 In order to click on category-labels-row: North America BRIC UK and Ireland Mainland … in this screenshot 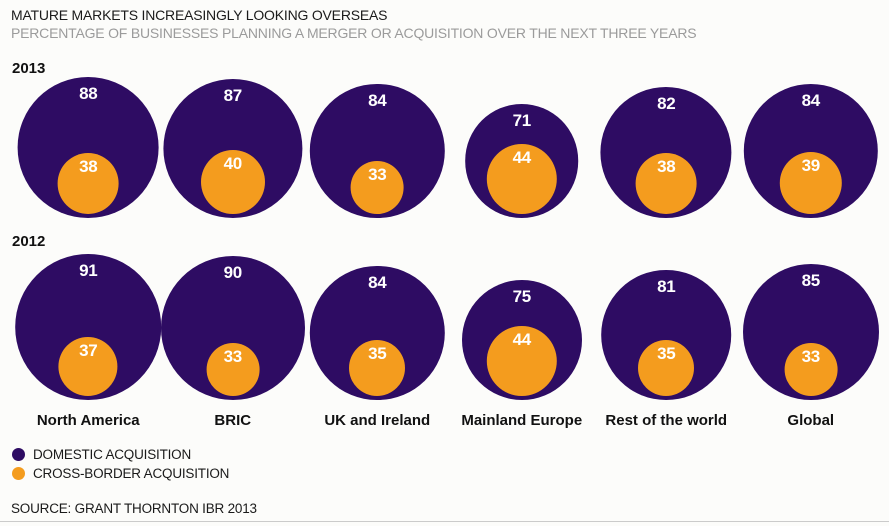, I will do `click(449, 420)`.